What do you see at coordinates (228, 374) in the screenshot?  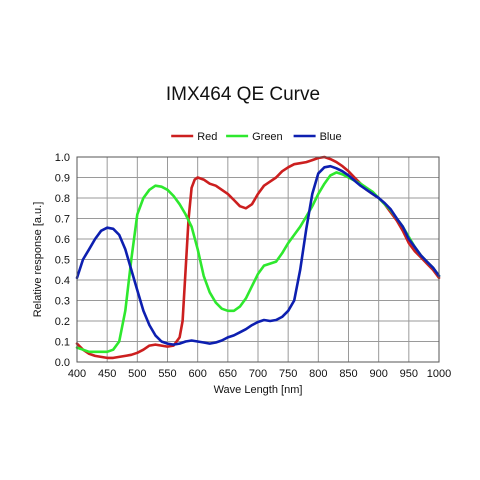 I see `x-tick-label: 650` at bounding box center [228, 374].